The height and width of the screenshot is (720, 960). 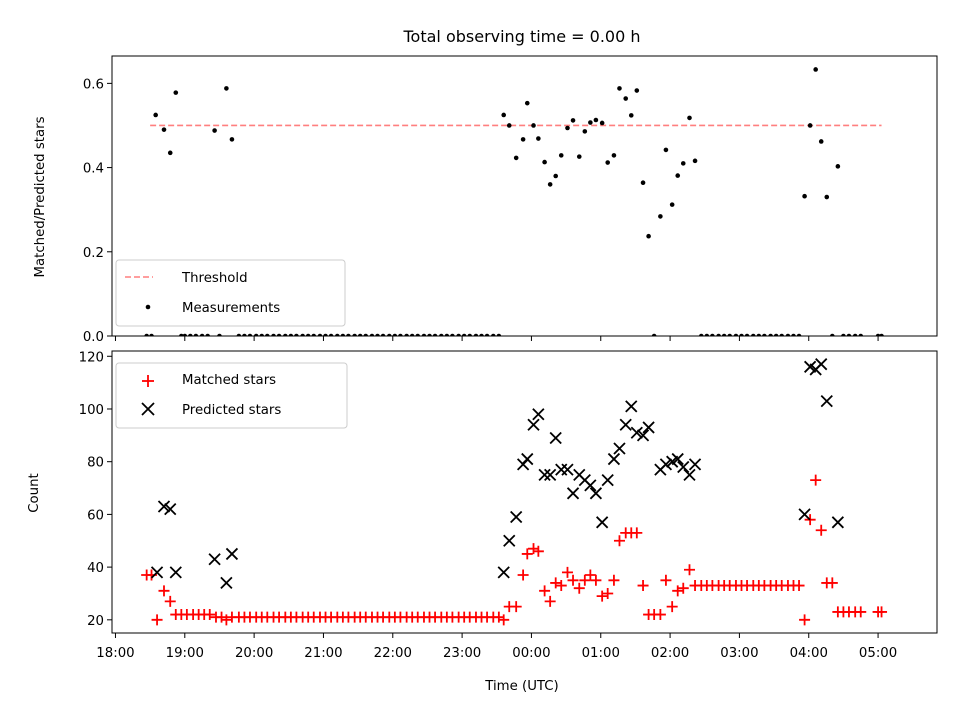 I want to click on bottom-legend-frame, so click(x=231, y=395).